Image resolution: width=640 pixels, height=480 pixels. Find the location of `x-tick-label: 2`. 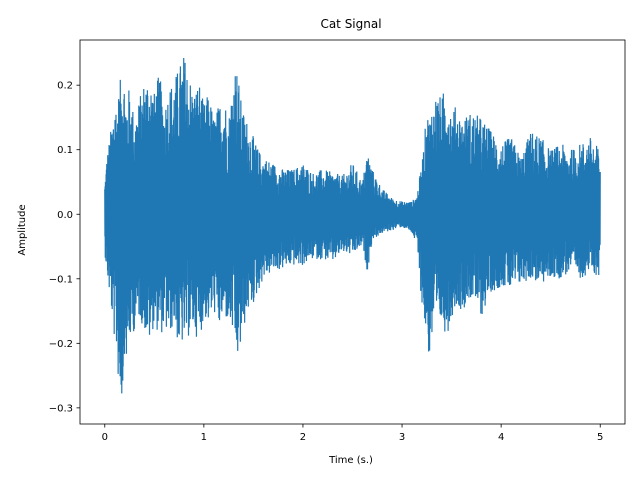

x-tick-label: 2 is located at coordinates (303, 437).